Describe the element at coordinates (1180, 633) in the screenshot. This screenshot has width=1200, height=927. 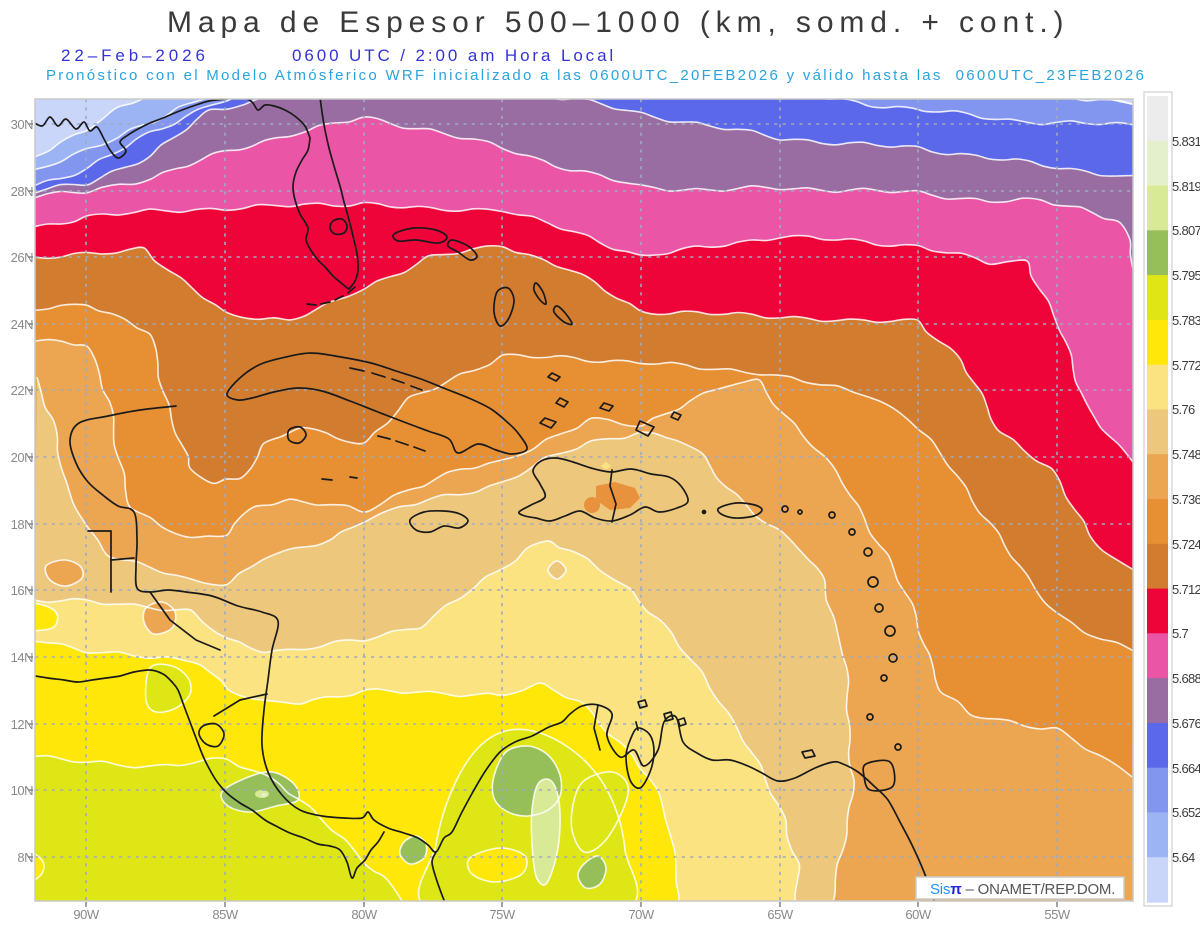
I see `svg-text: 5.7` at that location.